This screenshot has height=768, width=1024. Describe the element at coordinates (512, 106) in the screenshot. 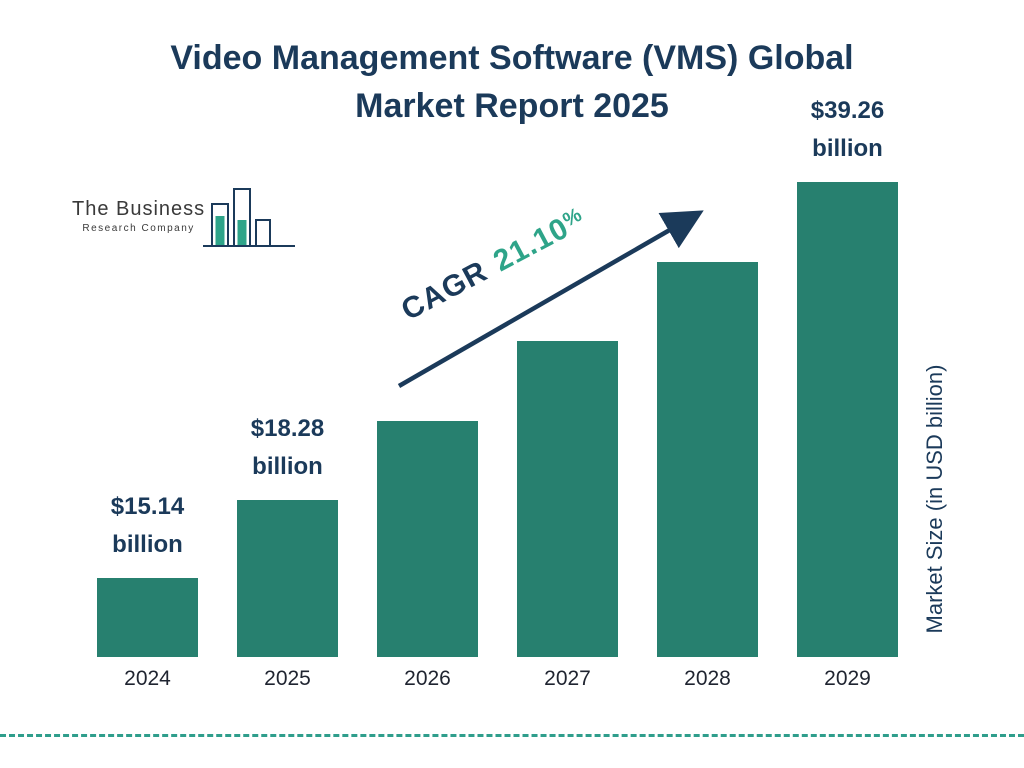

I see `chart-title-line2: Market Report 2025` at that location.